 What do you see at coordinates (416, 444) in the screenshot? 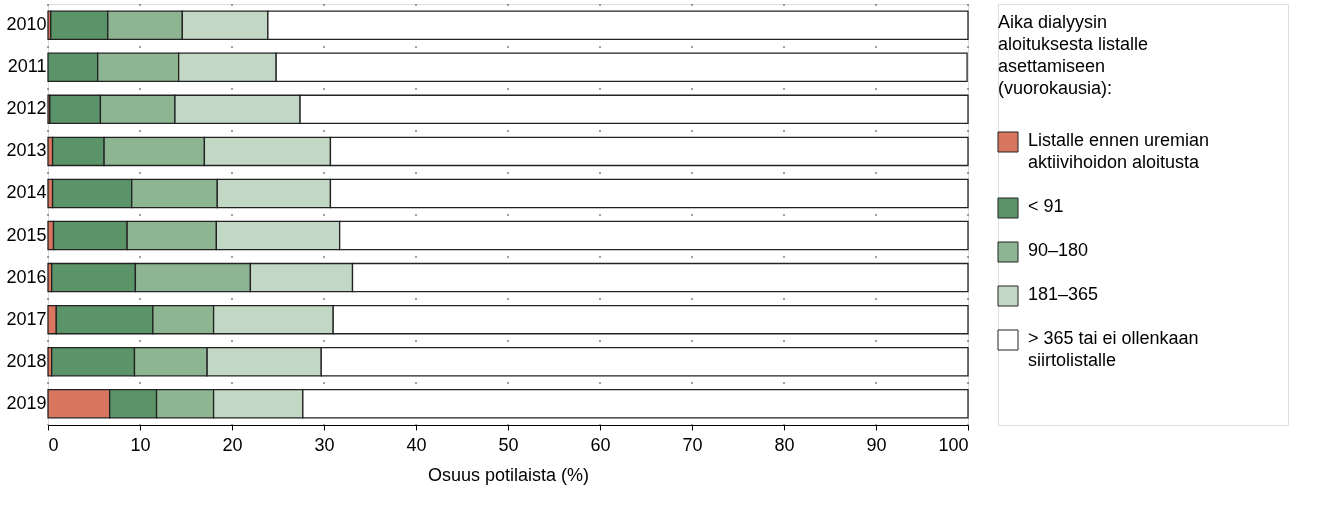
I see `x-tick-label: 40` at bounding box center [416, 444].